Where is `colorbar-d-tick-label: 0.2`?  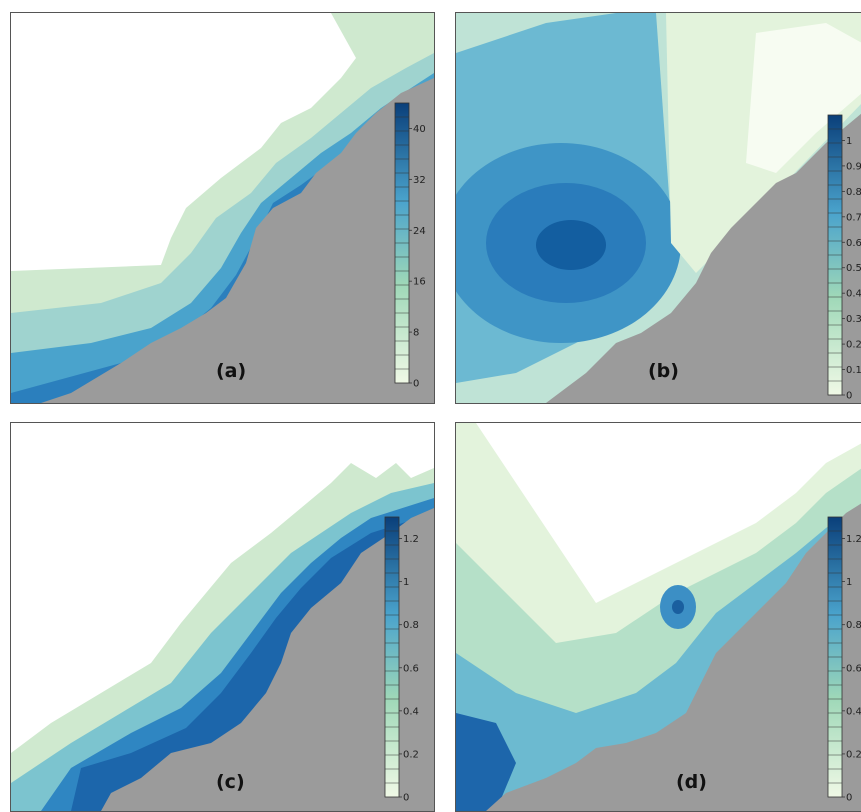
colorbar-d-tick-label: 0.2 is located at coordinates (853, 754).